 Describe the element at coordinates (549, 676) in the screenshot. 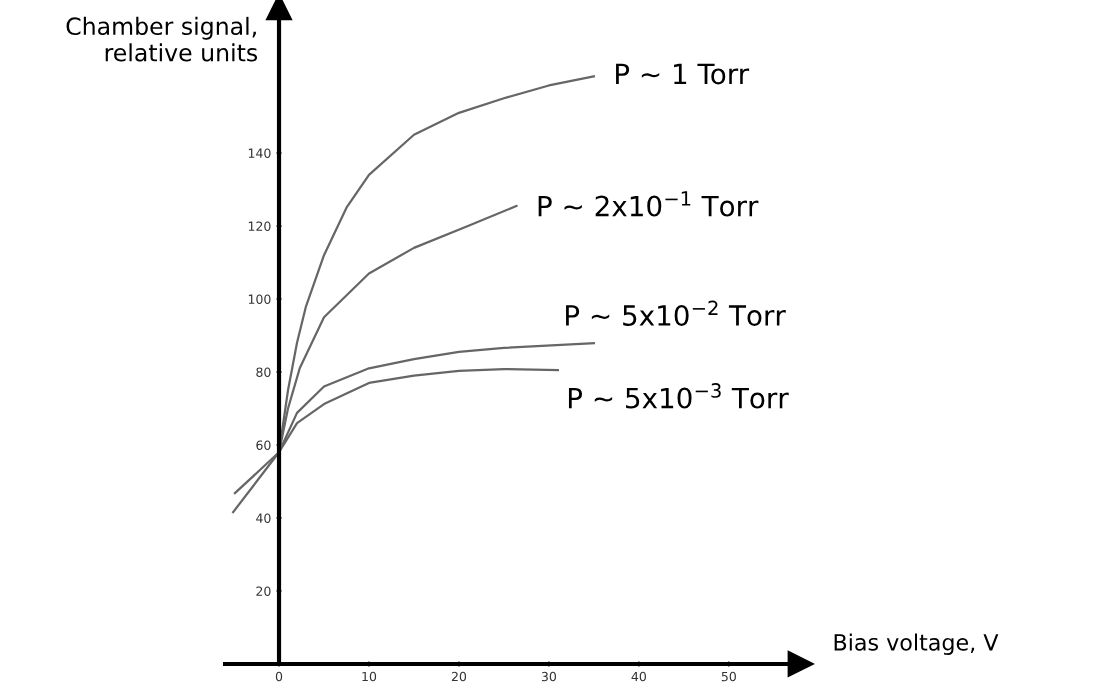

I see `x-tick-label: 30` at that location.